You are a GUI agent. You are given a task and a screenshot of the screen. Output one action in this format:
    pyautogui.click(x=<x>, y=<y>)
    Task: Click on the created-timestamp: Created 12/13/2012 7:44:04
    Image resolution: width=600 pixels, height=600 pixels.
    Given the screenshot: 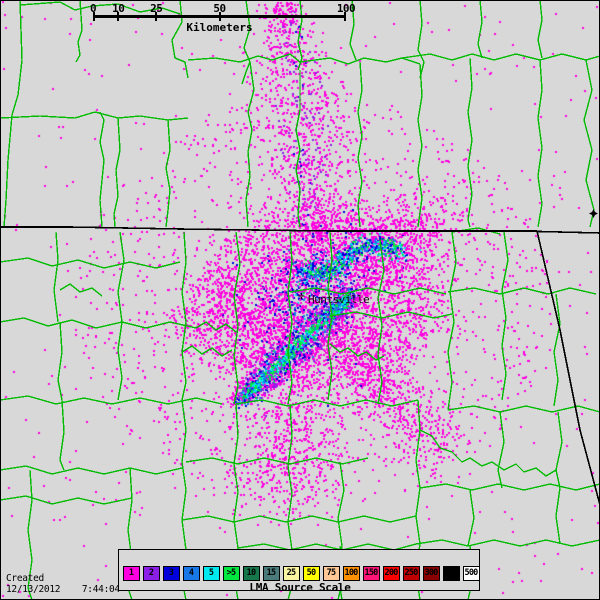 What is the action you would take?
    pyautogui.click(x=63, y=584)
    